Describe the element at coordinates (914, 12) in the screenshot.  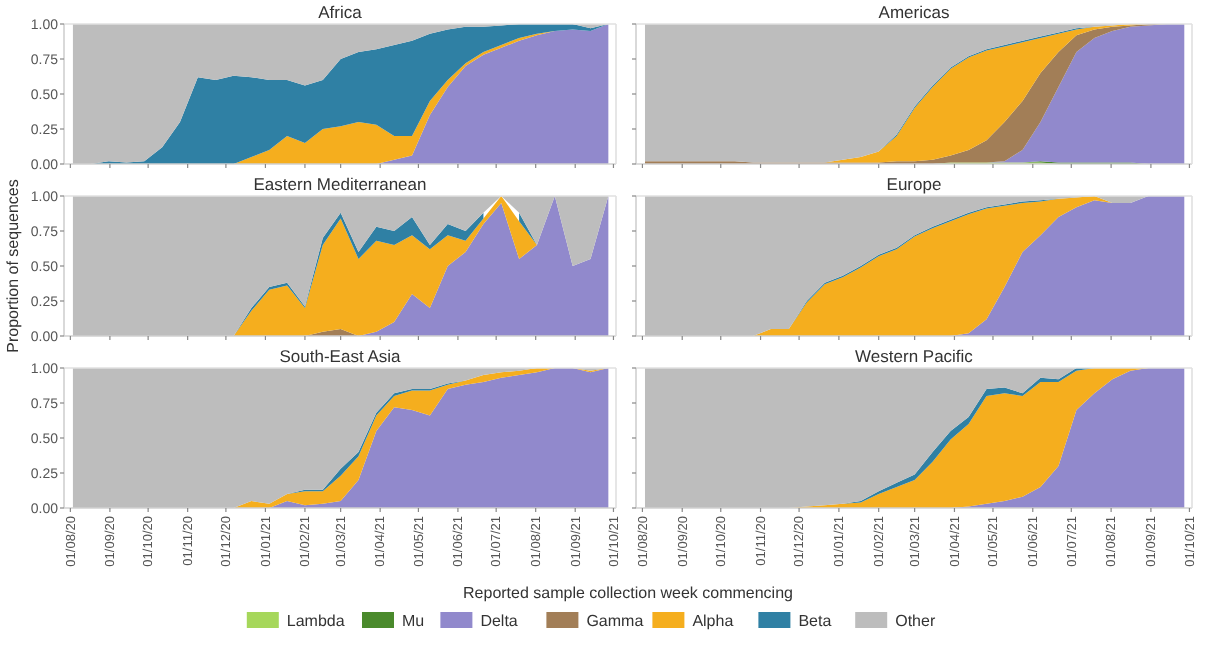
I see `chart-title: Americas` at that location.